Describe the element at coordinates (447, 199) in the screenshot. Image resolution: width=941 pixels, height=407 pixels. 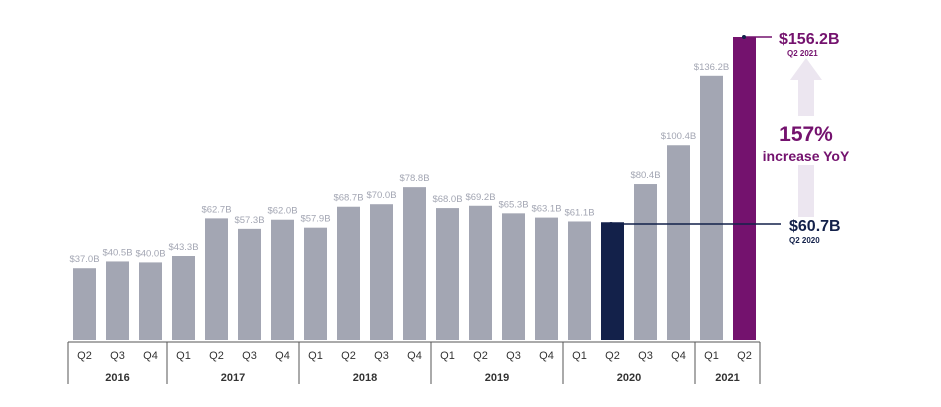
I see `data-label: $68.0B` at that location.